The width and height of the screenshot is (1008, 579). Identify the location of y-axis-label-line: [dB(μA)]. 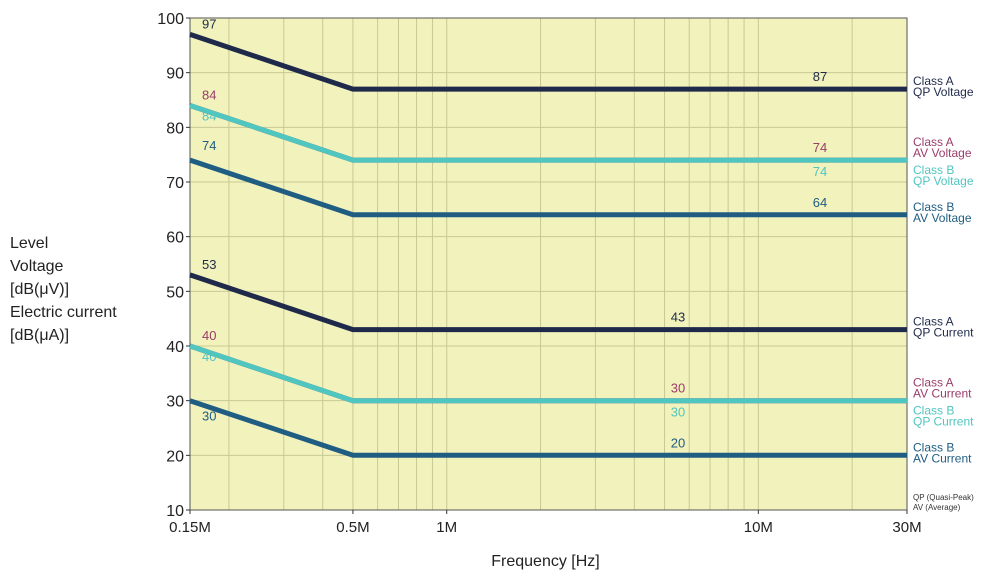
(40, 335).